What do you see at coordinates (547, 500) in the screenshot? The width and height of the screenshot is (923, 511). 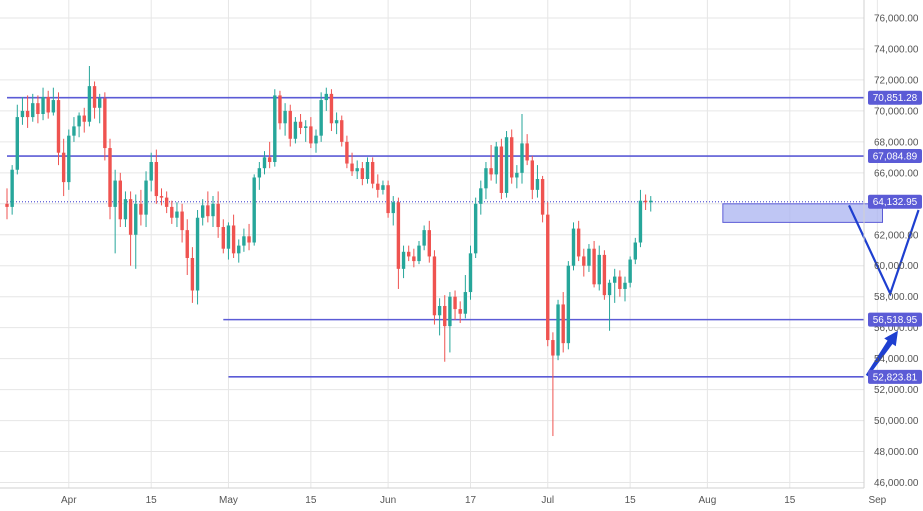 I see `x-tick-label: Jul` at bounding box center [547, 500].